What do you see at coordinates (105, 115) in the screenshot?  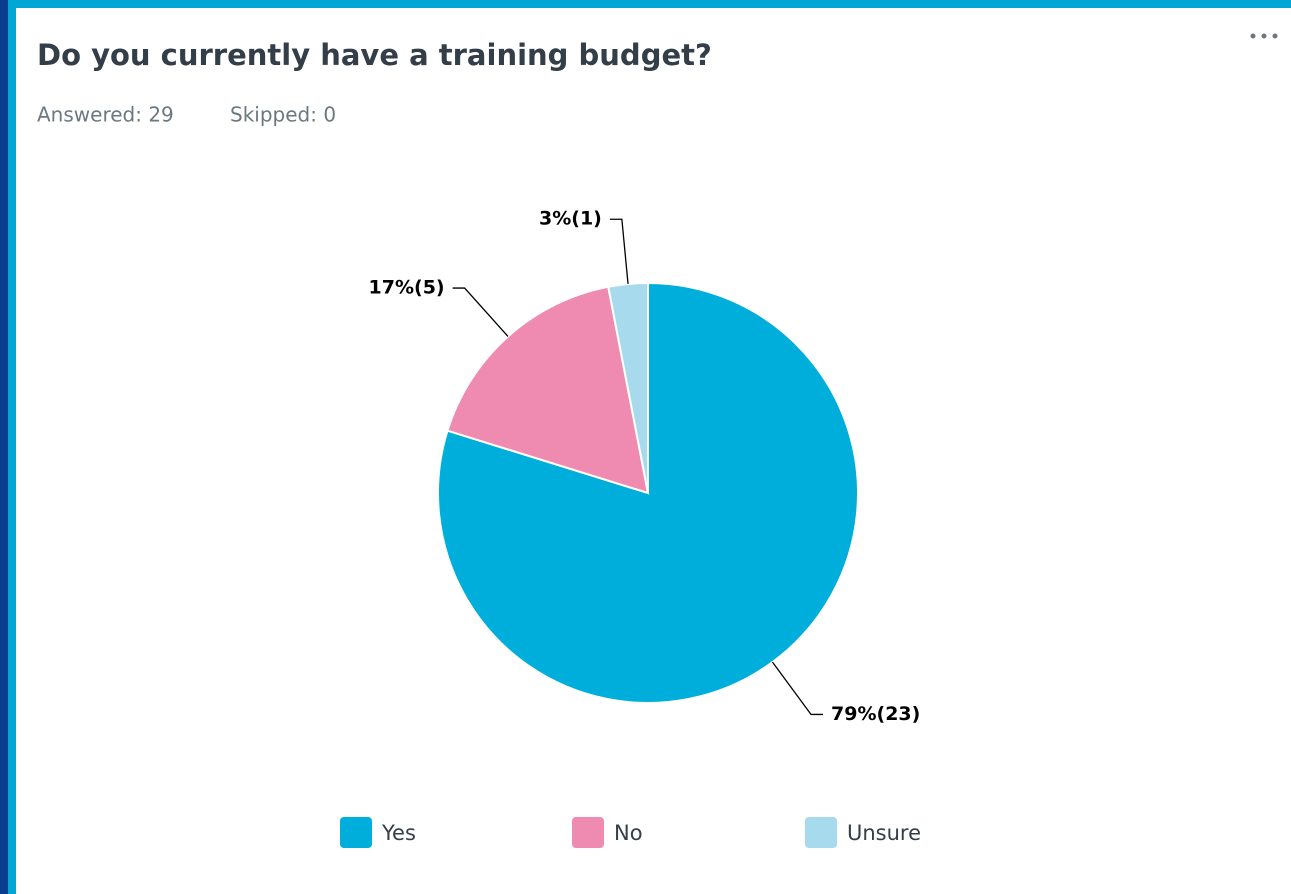 I see `answered-count: Answered: 29` at bounding box center [105, 115].